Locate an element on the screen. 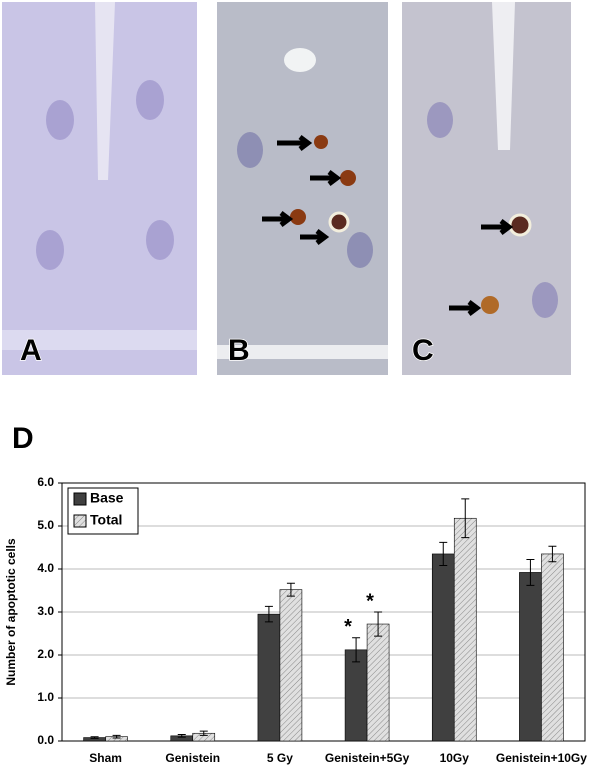  y-tick-label: 1.0 is located at coordinates (45, 697).